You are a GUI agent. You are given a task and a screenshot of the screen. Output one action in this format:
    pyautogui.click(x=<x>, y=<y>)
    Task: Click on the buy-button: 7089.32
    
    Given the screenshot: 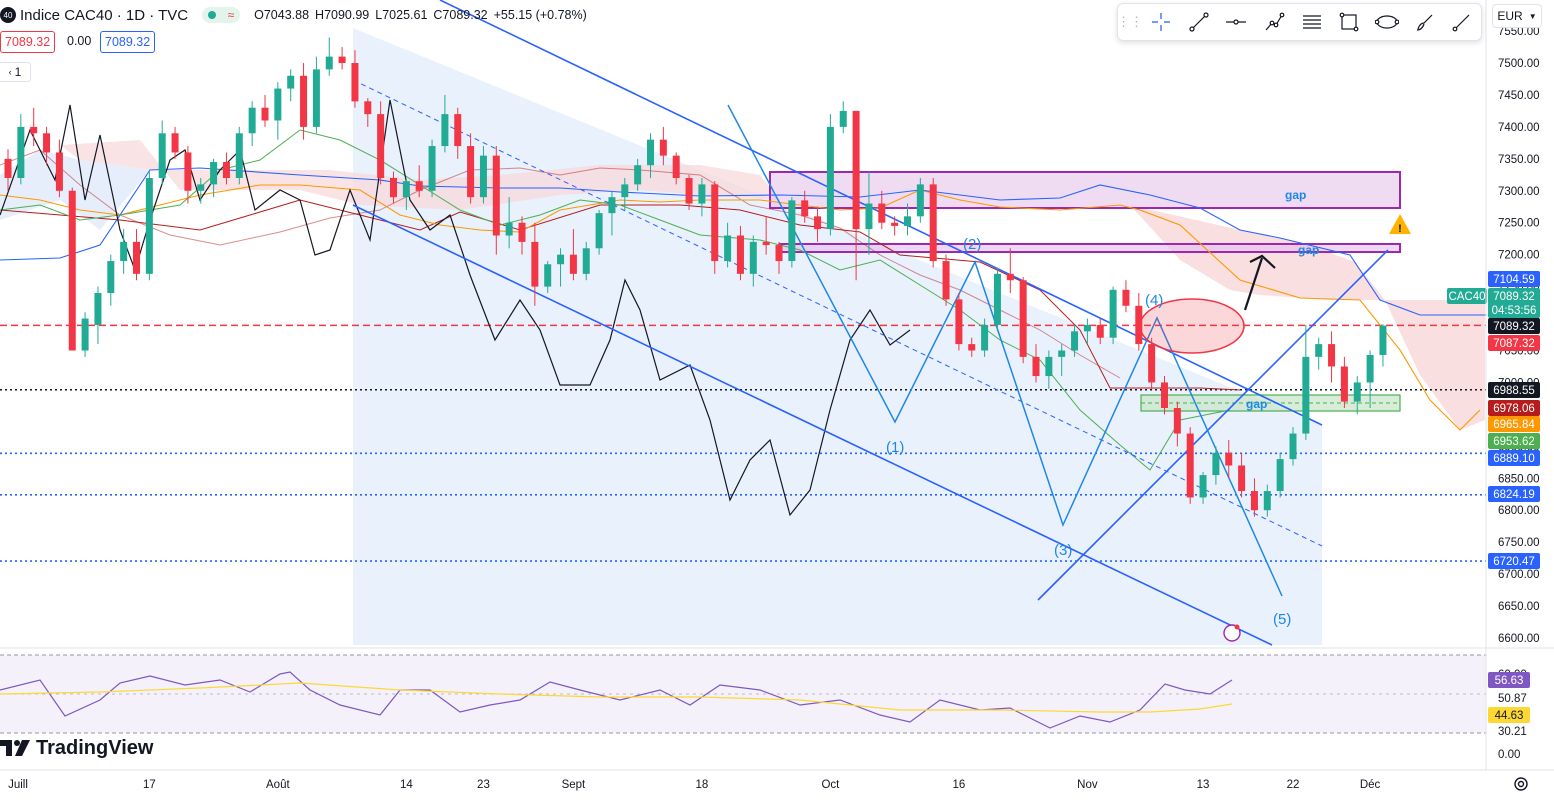 What is the action you would take?
    pyautogui.click(x=128, y=42)
    